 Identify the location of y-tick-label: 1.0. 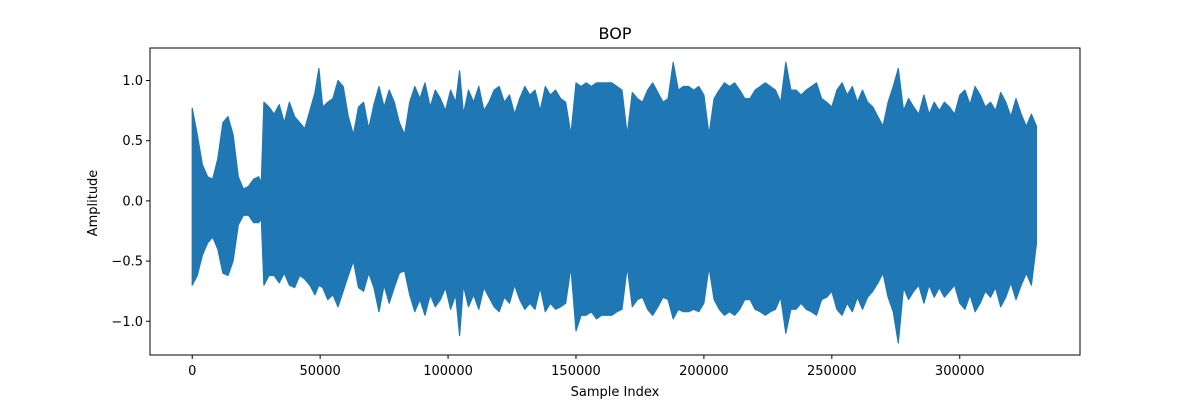
(132, 81).